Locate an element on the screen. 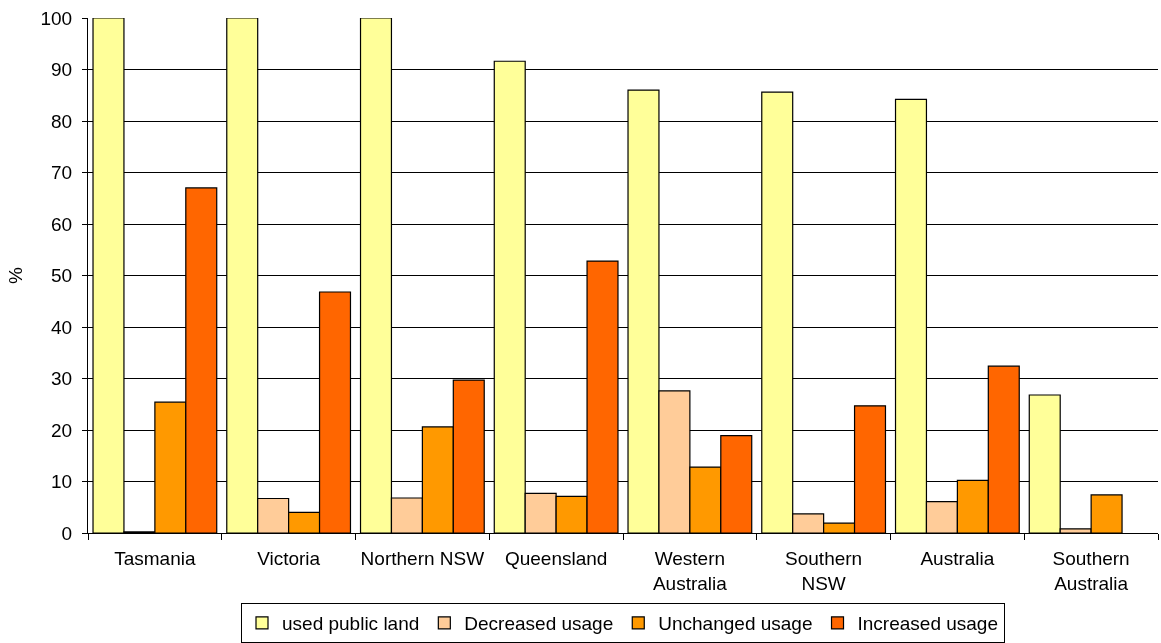  legend-label: Unchanged usage is located at coordinates (735, 624).